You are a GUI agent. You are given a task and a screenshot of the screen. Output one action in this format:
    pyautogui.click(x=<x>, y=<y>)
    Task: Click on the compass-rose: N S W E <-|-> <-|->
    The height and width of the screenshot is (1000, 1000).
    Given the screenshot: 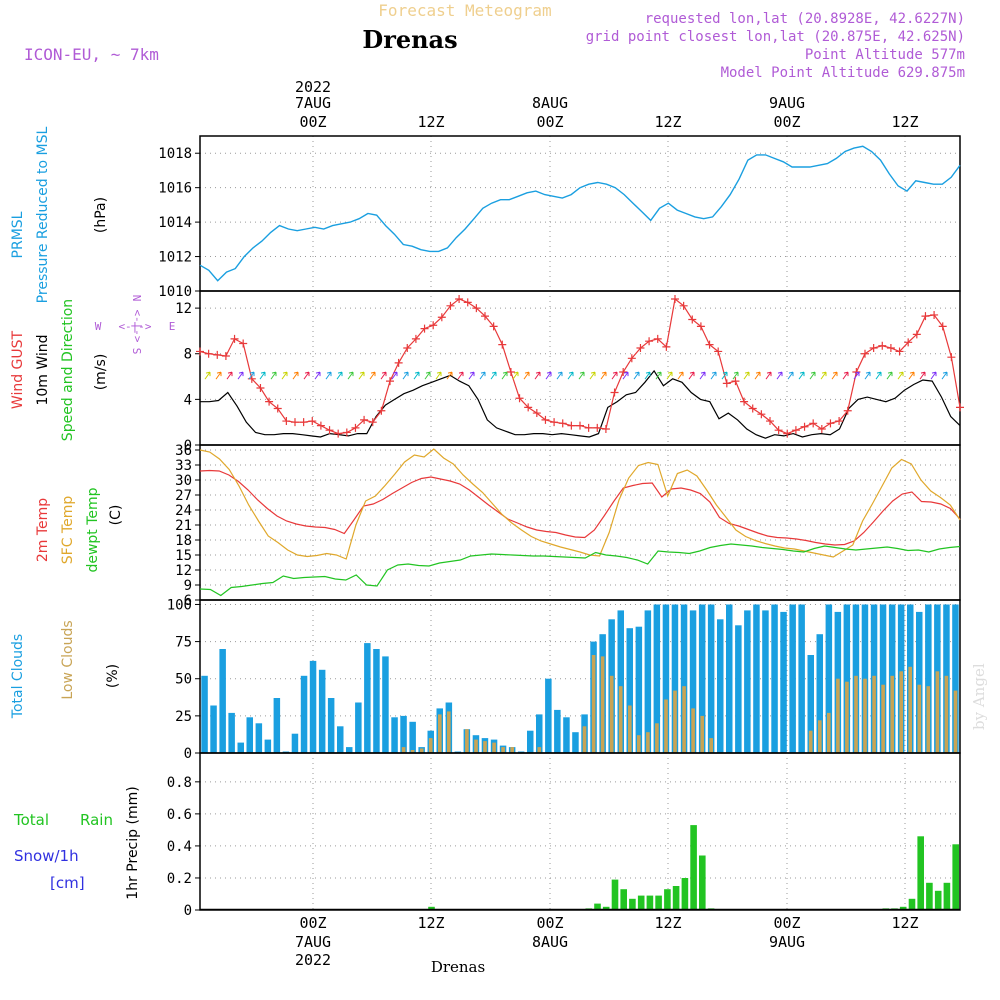 What is the action you would take?
    pyautogui.click(x=135, y=325)
    